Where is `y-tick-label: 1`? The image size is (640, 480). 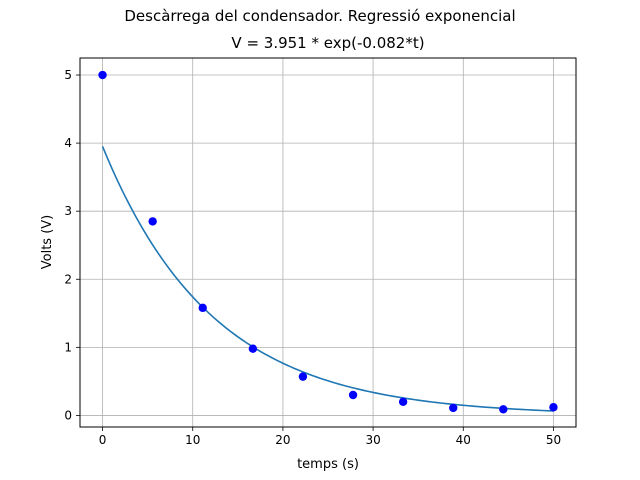
y-tick-label: 1 is located at coordinates (68, 347).